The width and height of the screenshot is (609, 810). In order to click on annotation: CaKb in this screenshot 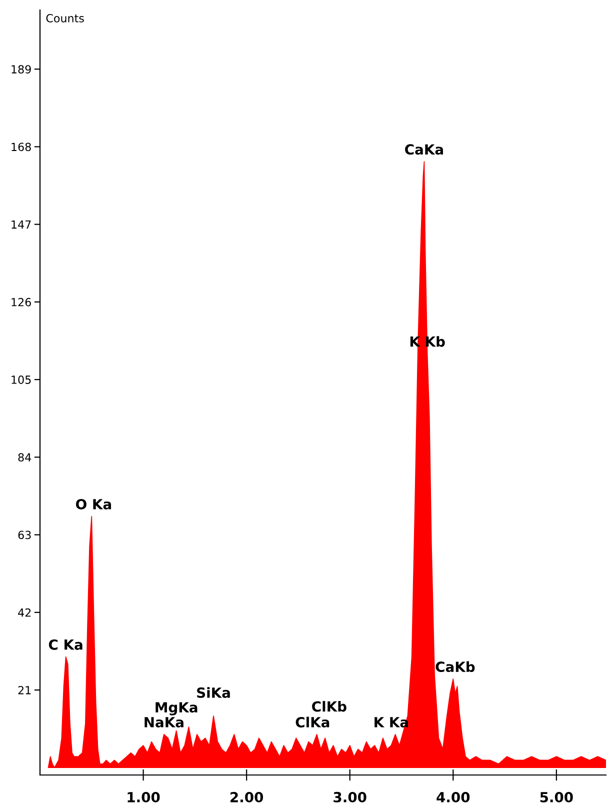, I will do `click(455, 666)`.